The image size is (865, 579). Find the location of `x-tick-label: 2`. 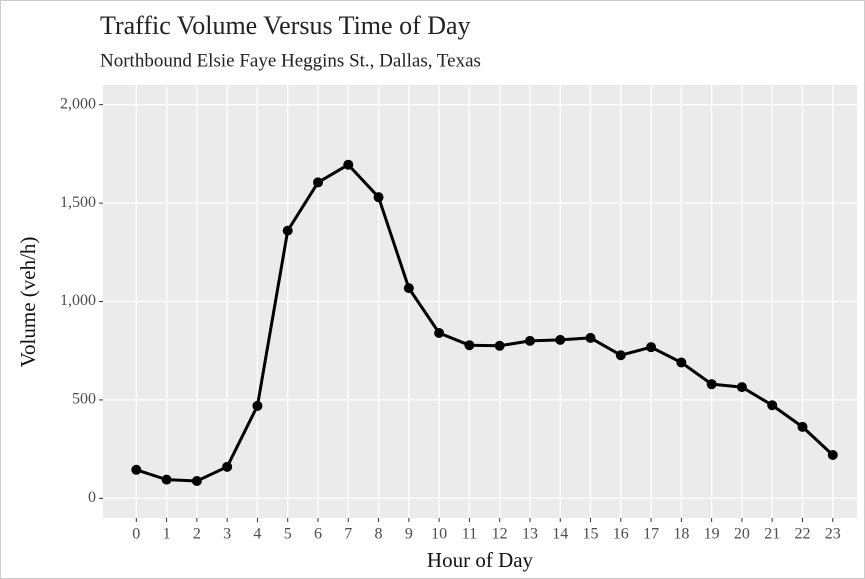

x-tick-label: 2 is located at coordinates (197, 534).